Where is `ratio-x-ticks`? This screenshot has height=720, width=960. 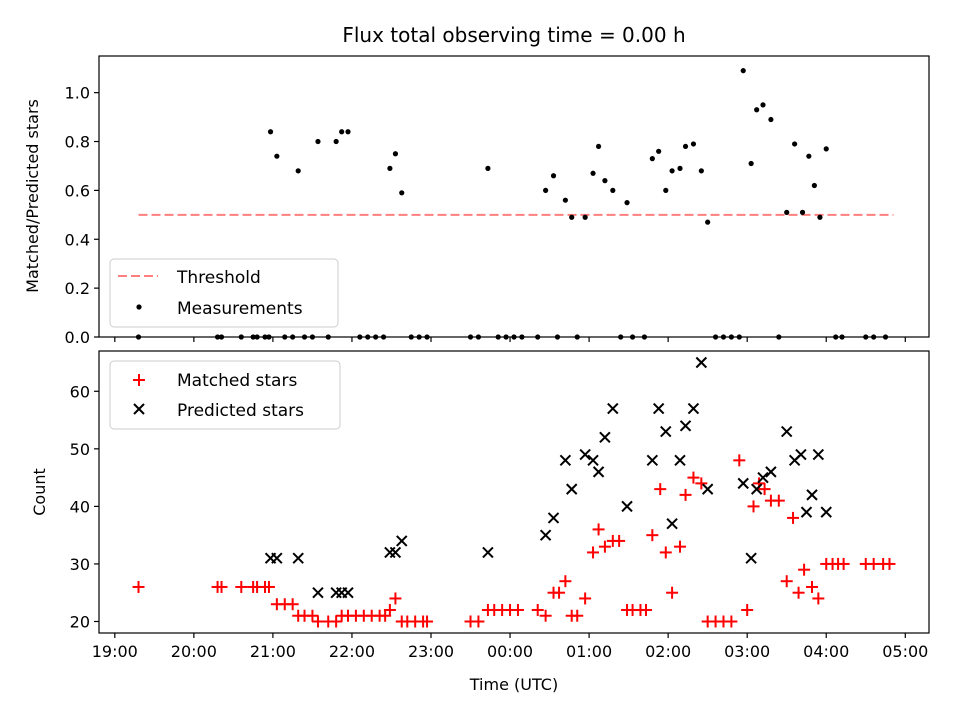
ratio-x-ticks is located at coordinates (510, 339).